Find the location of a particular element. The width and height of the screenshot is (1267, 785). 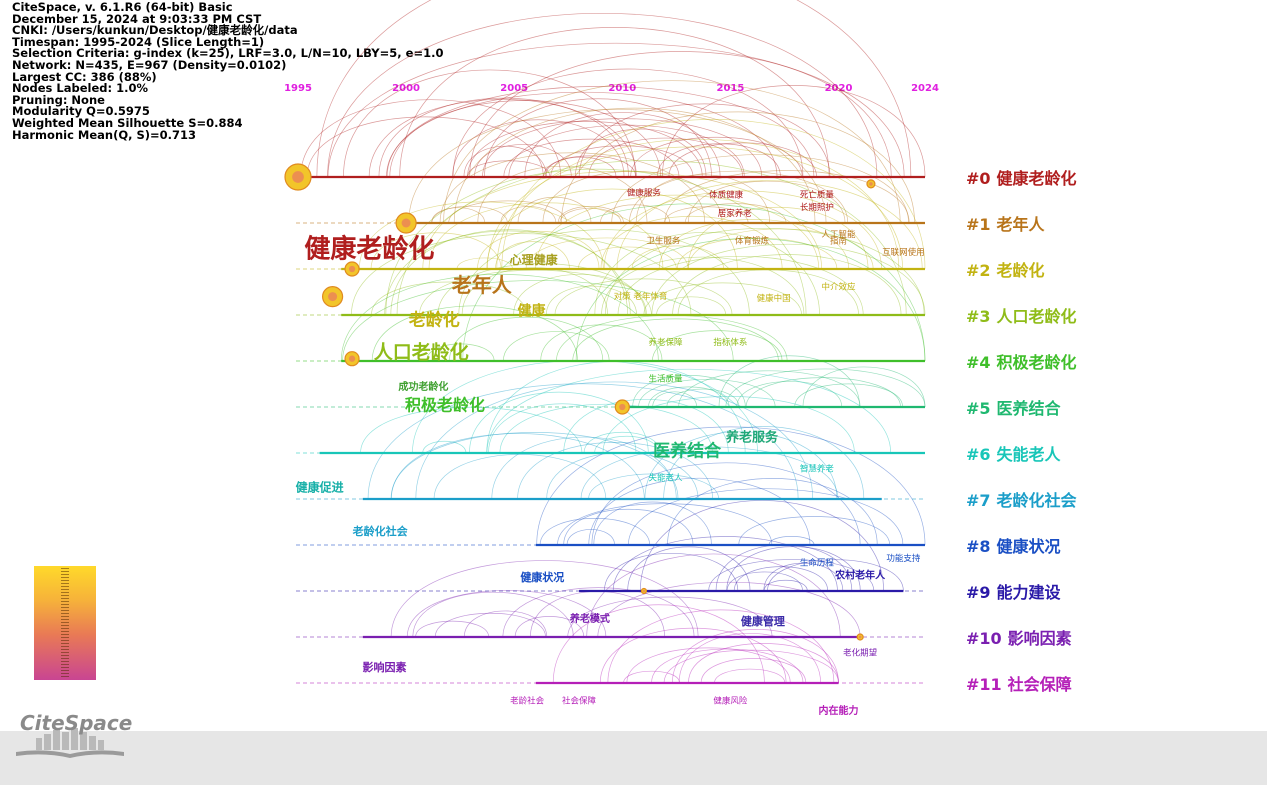

cluster-label: #2 老龄化 is located at coordinates (1005, 270).